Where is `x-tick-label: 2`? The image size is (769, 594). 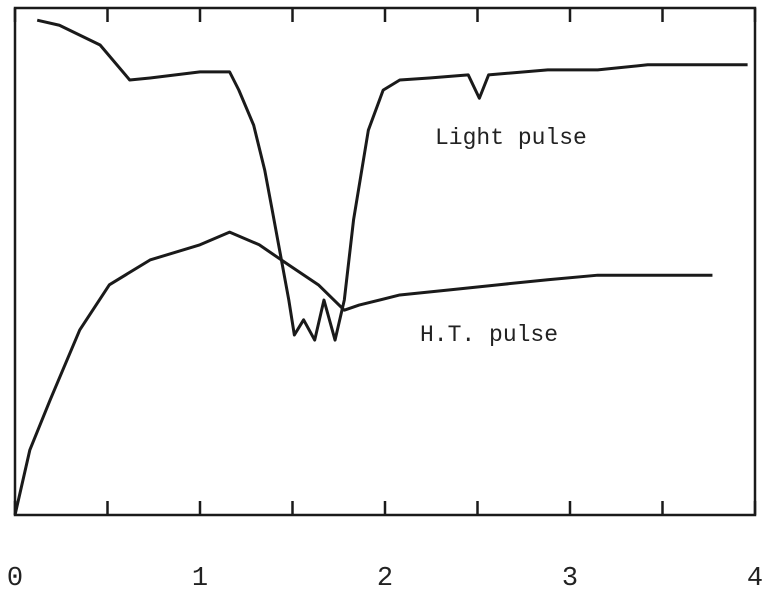
x-tick-label: 2 is located at coordinates (385, 579).